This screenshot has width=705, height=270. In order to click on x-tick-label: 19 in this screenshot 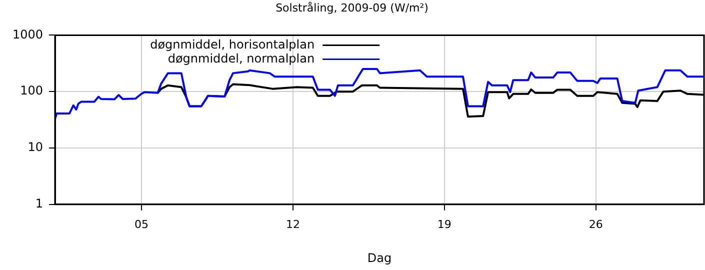, I will do `click(444, 224)`.